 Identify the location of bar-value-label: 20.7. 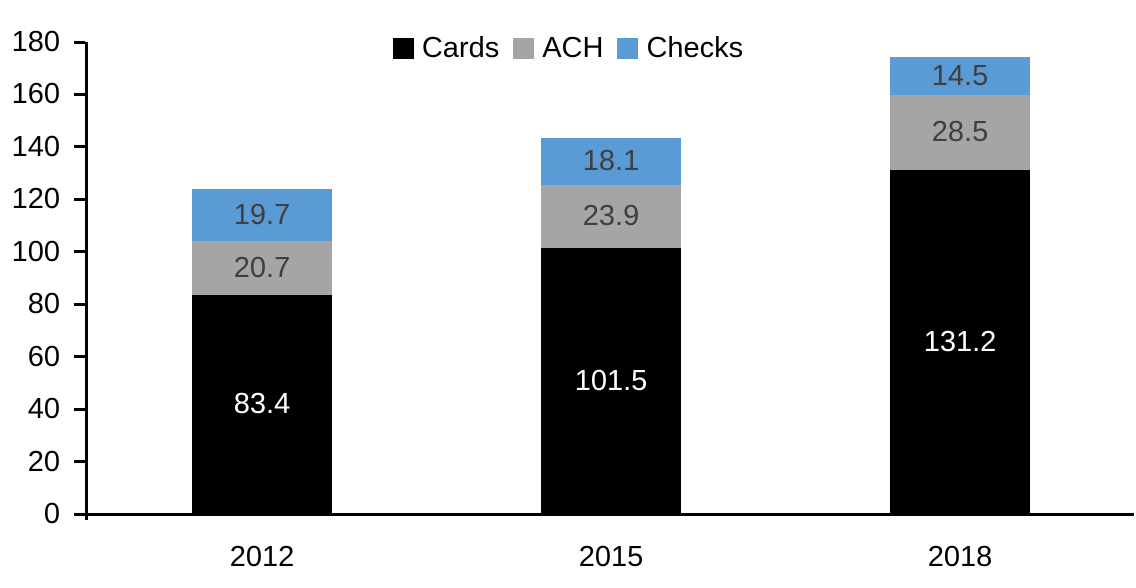
(262, 267).